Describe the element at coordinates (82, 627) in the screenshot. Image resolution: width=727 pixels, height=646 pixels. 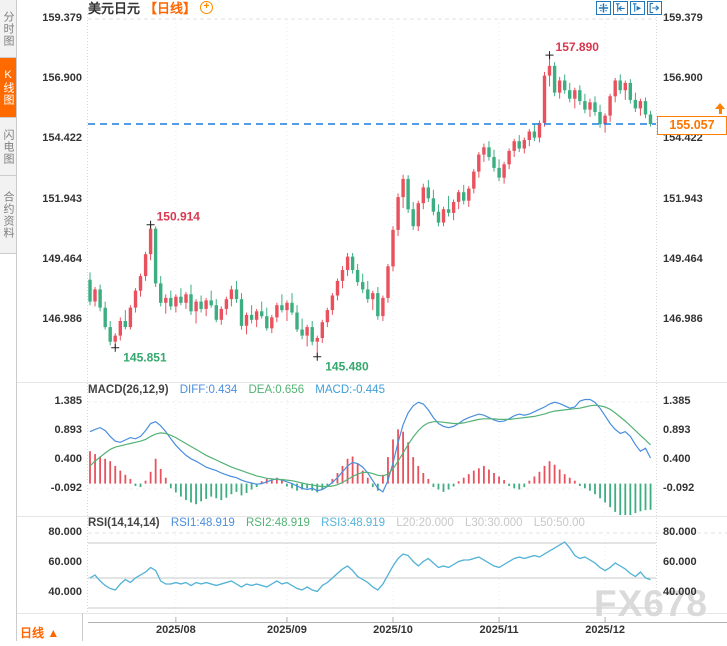
I see `bottom-bar-divider` at that location.